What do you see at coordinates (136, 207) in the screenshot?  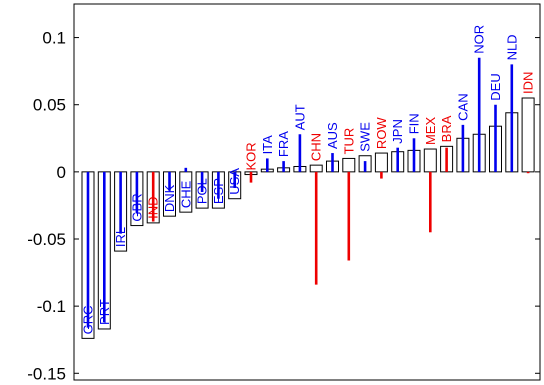 I see `category-label-gbr: GBR` at bounding box center [136, 207].